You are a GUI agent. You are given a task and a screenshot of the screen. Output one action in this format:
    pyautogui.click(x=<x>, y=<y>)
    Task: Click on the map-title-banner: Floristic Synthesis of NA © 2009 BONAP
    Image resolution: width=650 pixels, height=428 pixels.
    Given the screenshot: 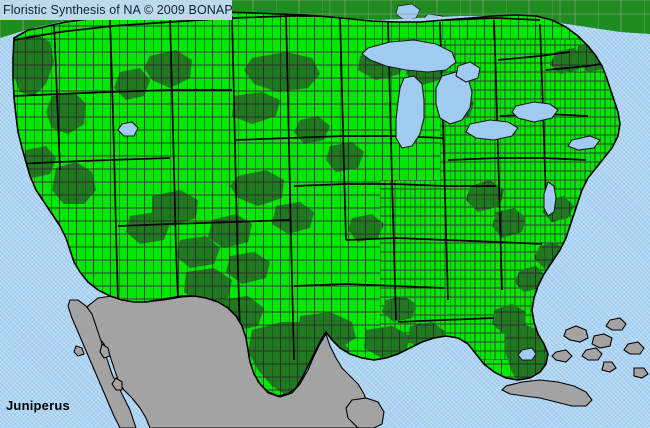 What is the action you would take?
    pyautogui.click(x=116, y=10)
    